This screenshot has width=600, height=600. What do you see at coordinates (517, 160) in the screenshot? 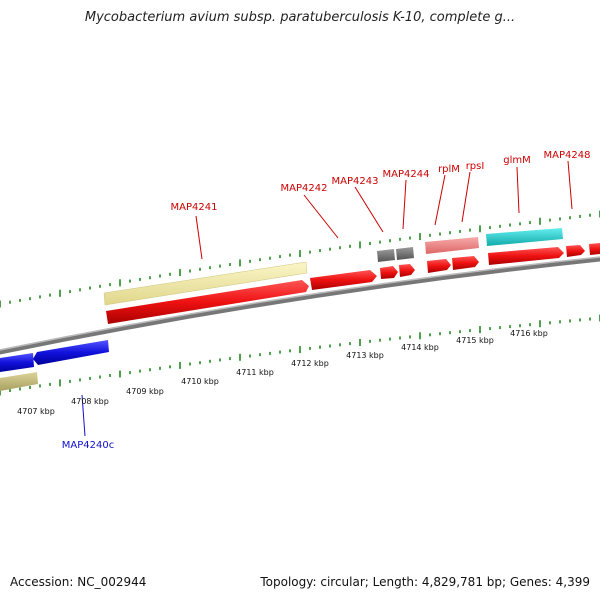
I see `gene-label-glmm: glmM` at bounding box center [517, 160].